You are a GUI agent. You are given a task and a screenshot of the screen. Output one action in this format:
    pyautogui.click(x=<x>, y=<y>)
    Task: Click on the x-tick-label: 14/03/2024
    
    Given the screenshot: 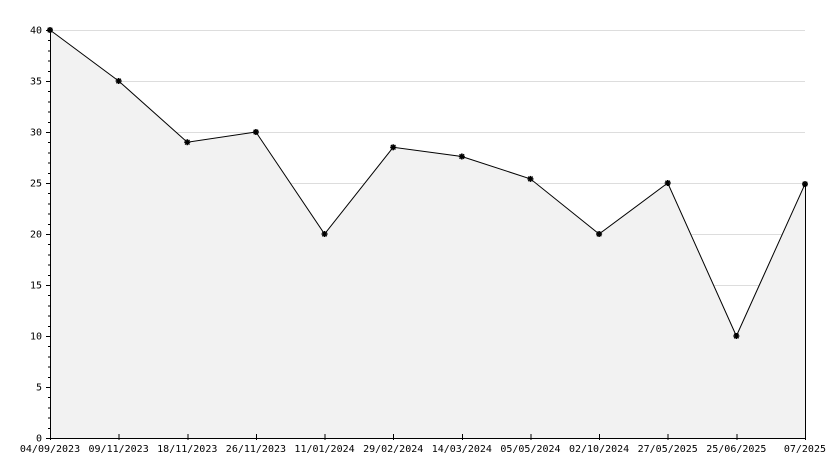 What is the action you would take?
    pyautogui.click(x=462, y=449)
    